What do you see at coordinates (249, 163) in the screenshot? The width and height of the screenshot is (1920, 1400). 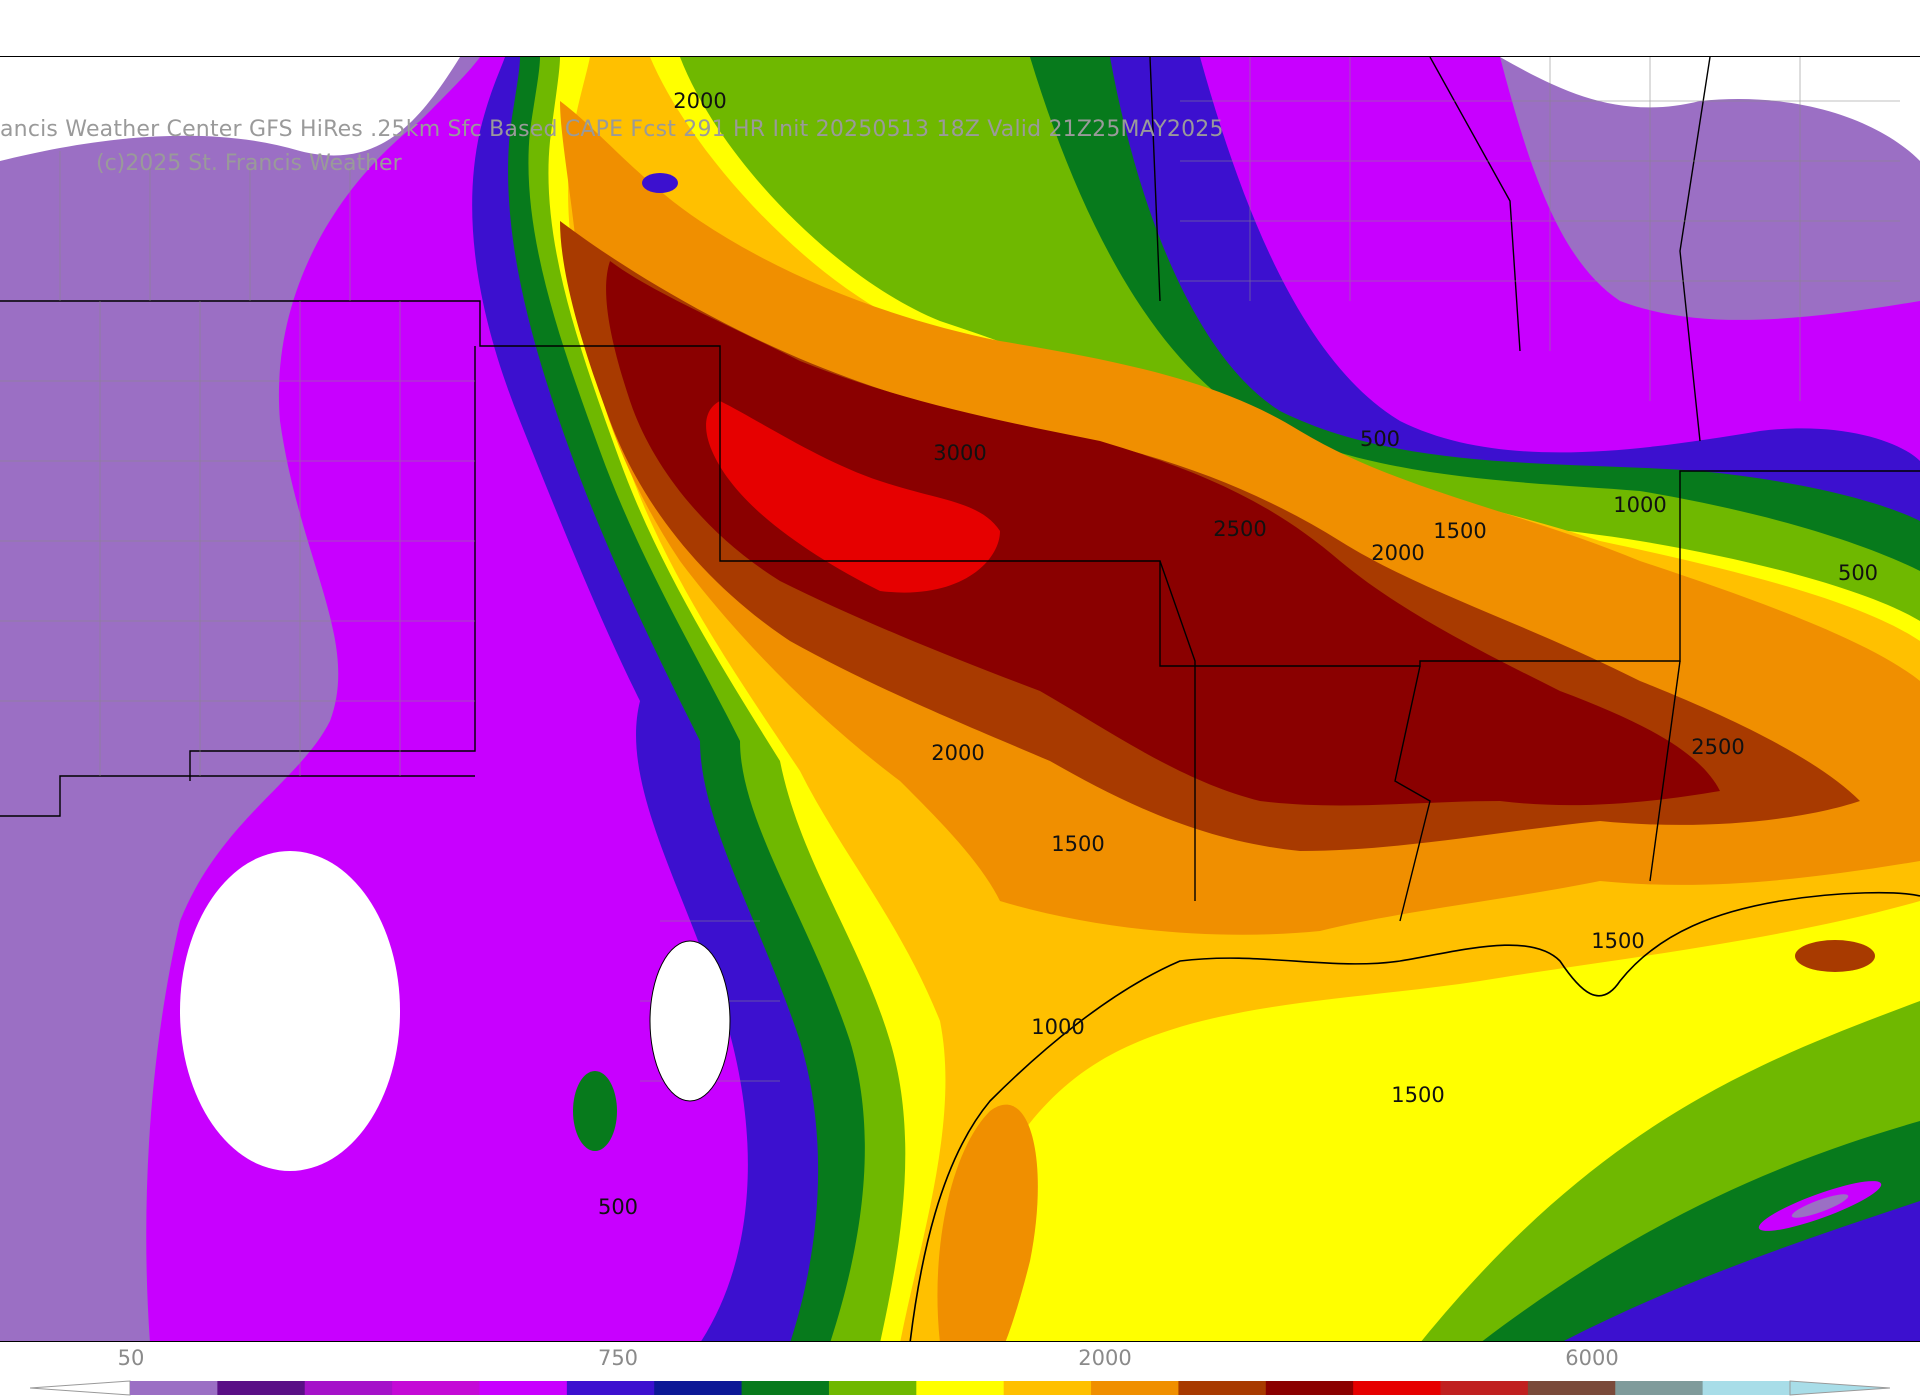 I see `map-copyright: (c)2025 St. Francis Weather` at bounding box center [249, 163].